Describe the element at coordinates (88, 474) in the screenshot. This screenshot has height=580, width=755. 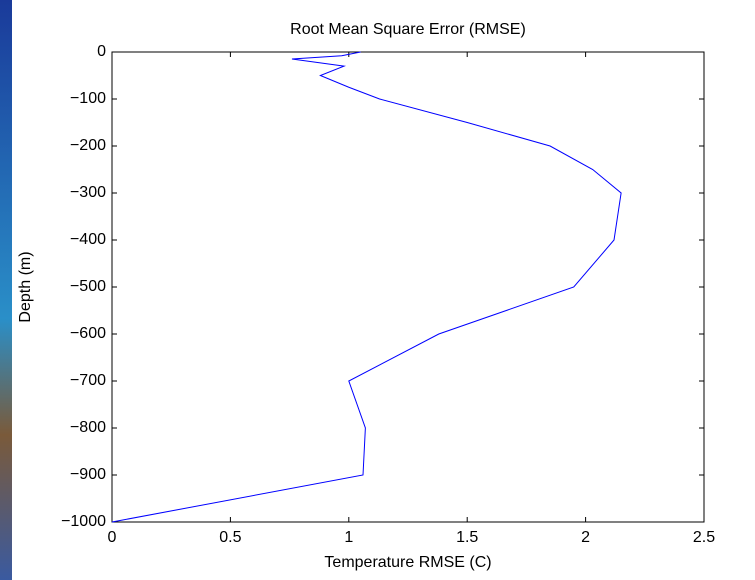
I see `y-tick-label: −900` at that location.